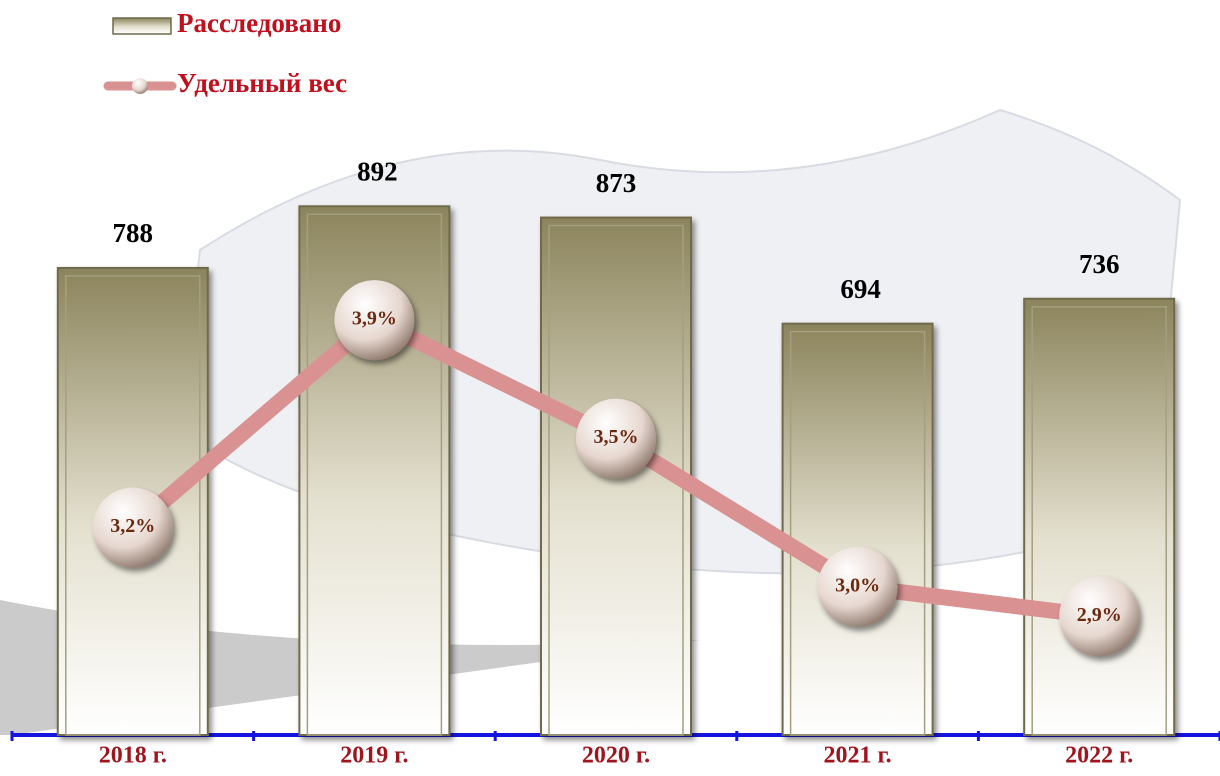  I want to click on bar-value-label: 892, so click(377, 171).